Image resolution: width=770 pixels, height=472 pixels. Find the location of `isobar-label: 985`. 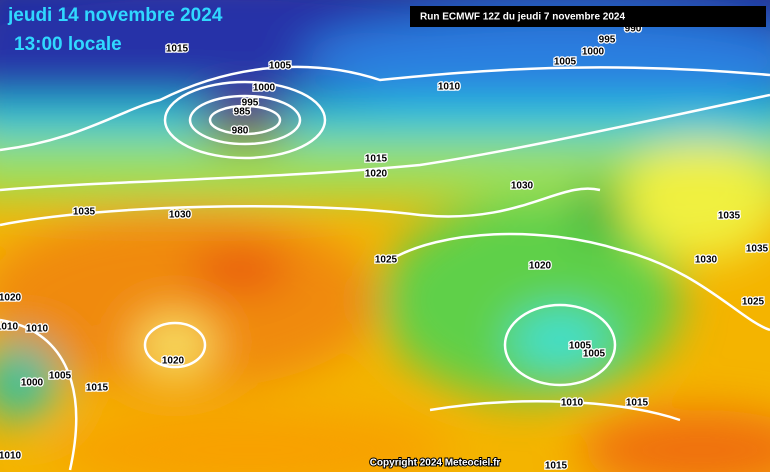

isobar-label: 985 is located at coordinates (242, 112).